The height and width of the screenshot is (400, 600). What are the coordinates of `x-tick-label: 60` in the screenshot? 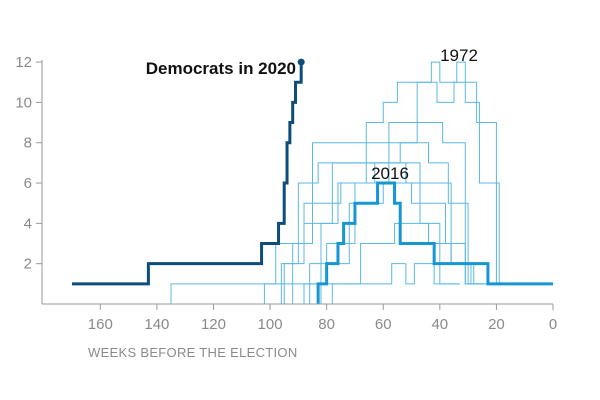 It's located at (383, 324).